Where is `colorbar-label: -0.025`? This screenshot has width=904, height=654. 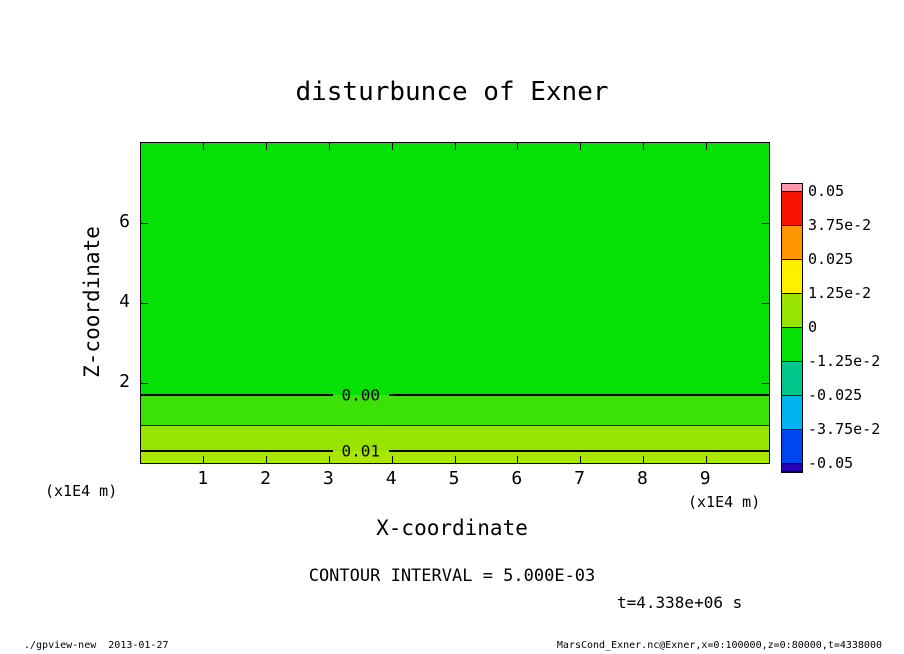
colorbar-label: -0.025 is located at coordinates (835, 395).